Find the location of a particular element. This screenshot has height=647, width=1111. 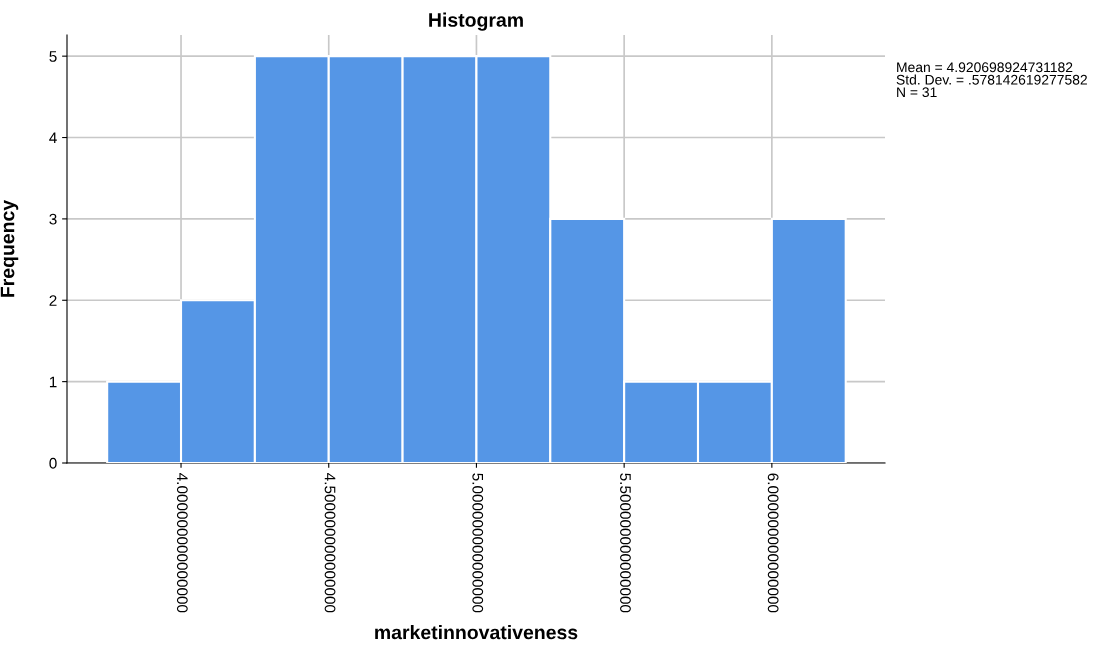

y-tick-label: 0 is located at coordinates (53, 463).